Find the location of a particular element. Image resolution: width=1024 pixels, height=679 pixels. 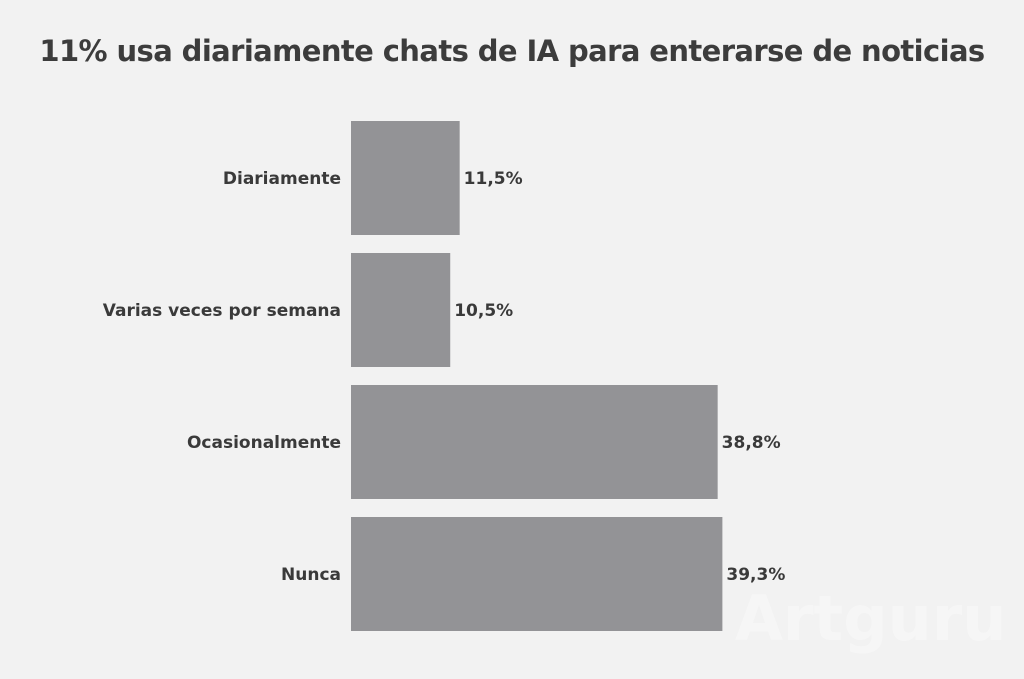

bar-varias-veces-por-semana is located at coordinates (401, 310).